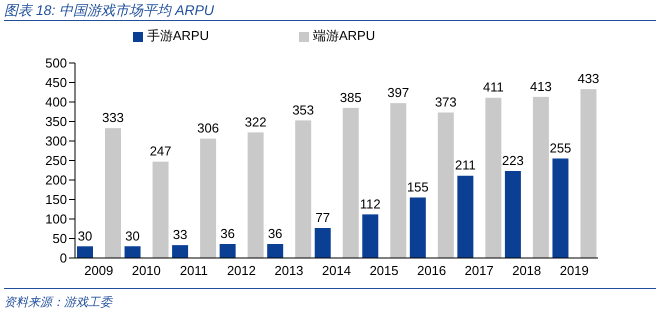  Describe the element at coordinates (351, 97) in the screenshot. I see `data-label: 385` at that location.